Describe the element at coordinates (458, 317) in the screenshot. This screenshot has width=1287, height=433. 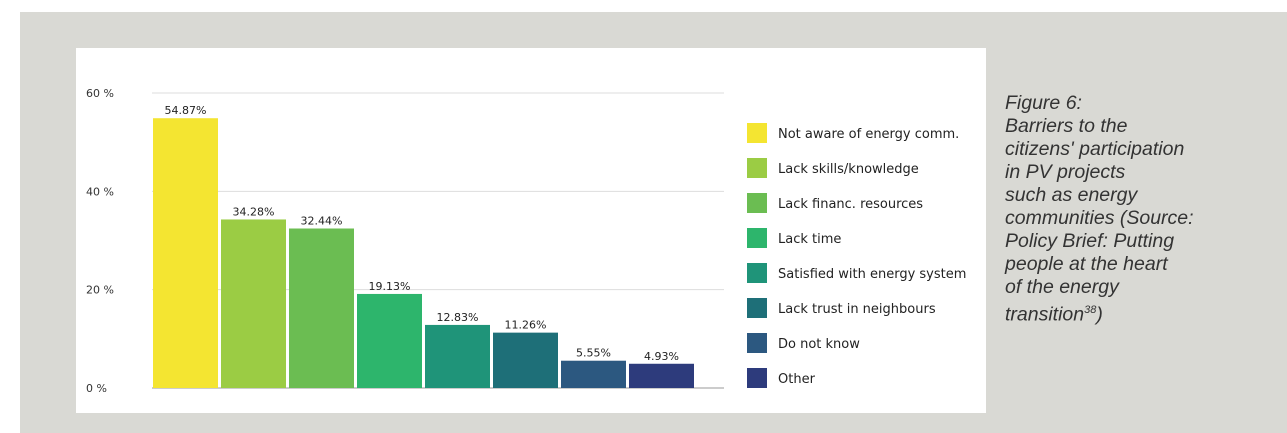
I see `data-label: 12.83%` at that location.